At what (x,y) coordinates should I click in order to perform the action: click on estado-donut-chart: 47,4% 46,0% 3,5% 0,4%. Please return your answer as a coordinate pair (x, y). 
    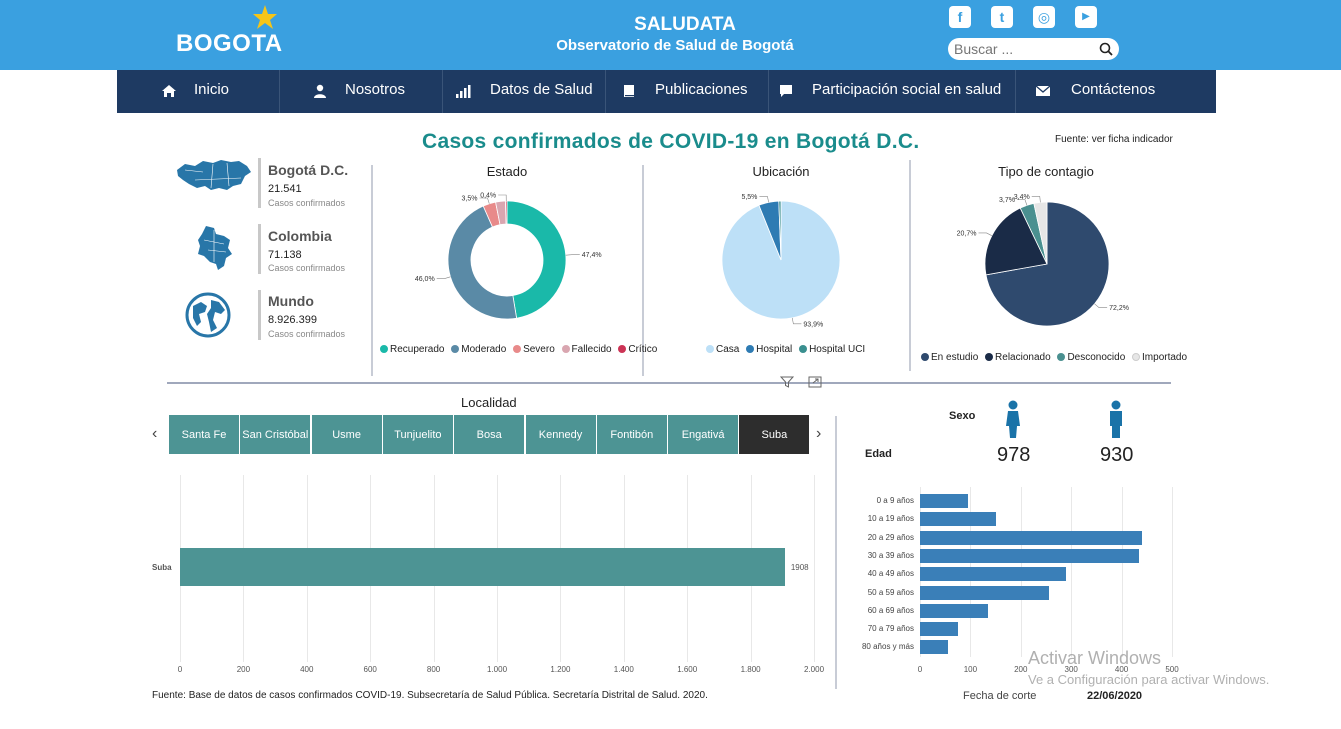
    Looking at the image, I should click on (510, 260).